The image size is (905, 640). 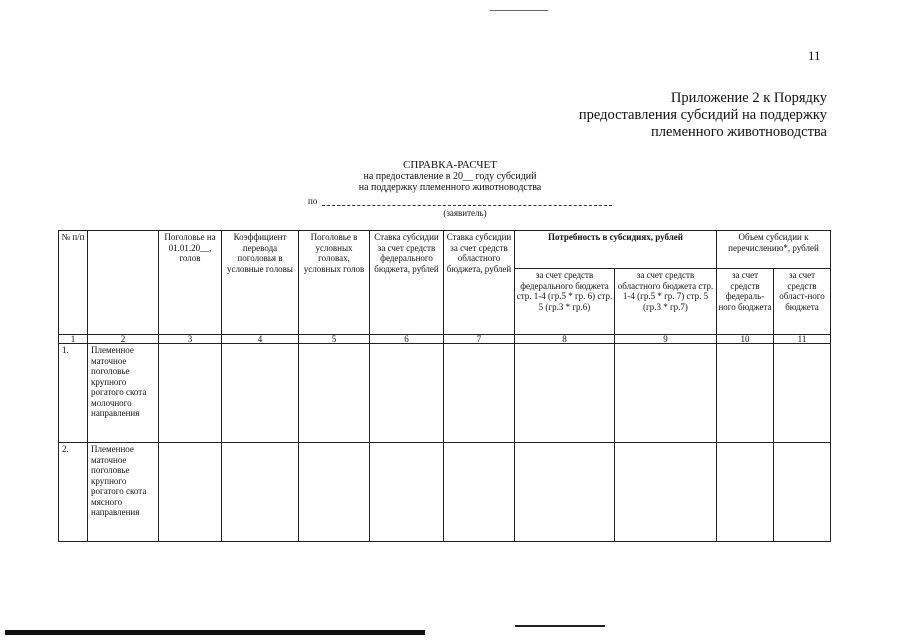 What do you see at coordinates (73, 492) in the screenshot?
I see `row-no: 2.` at bounding box center [73, 492].